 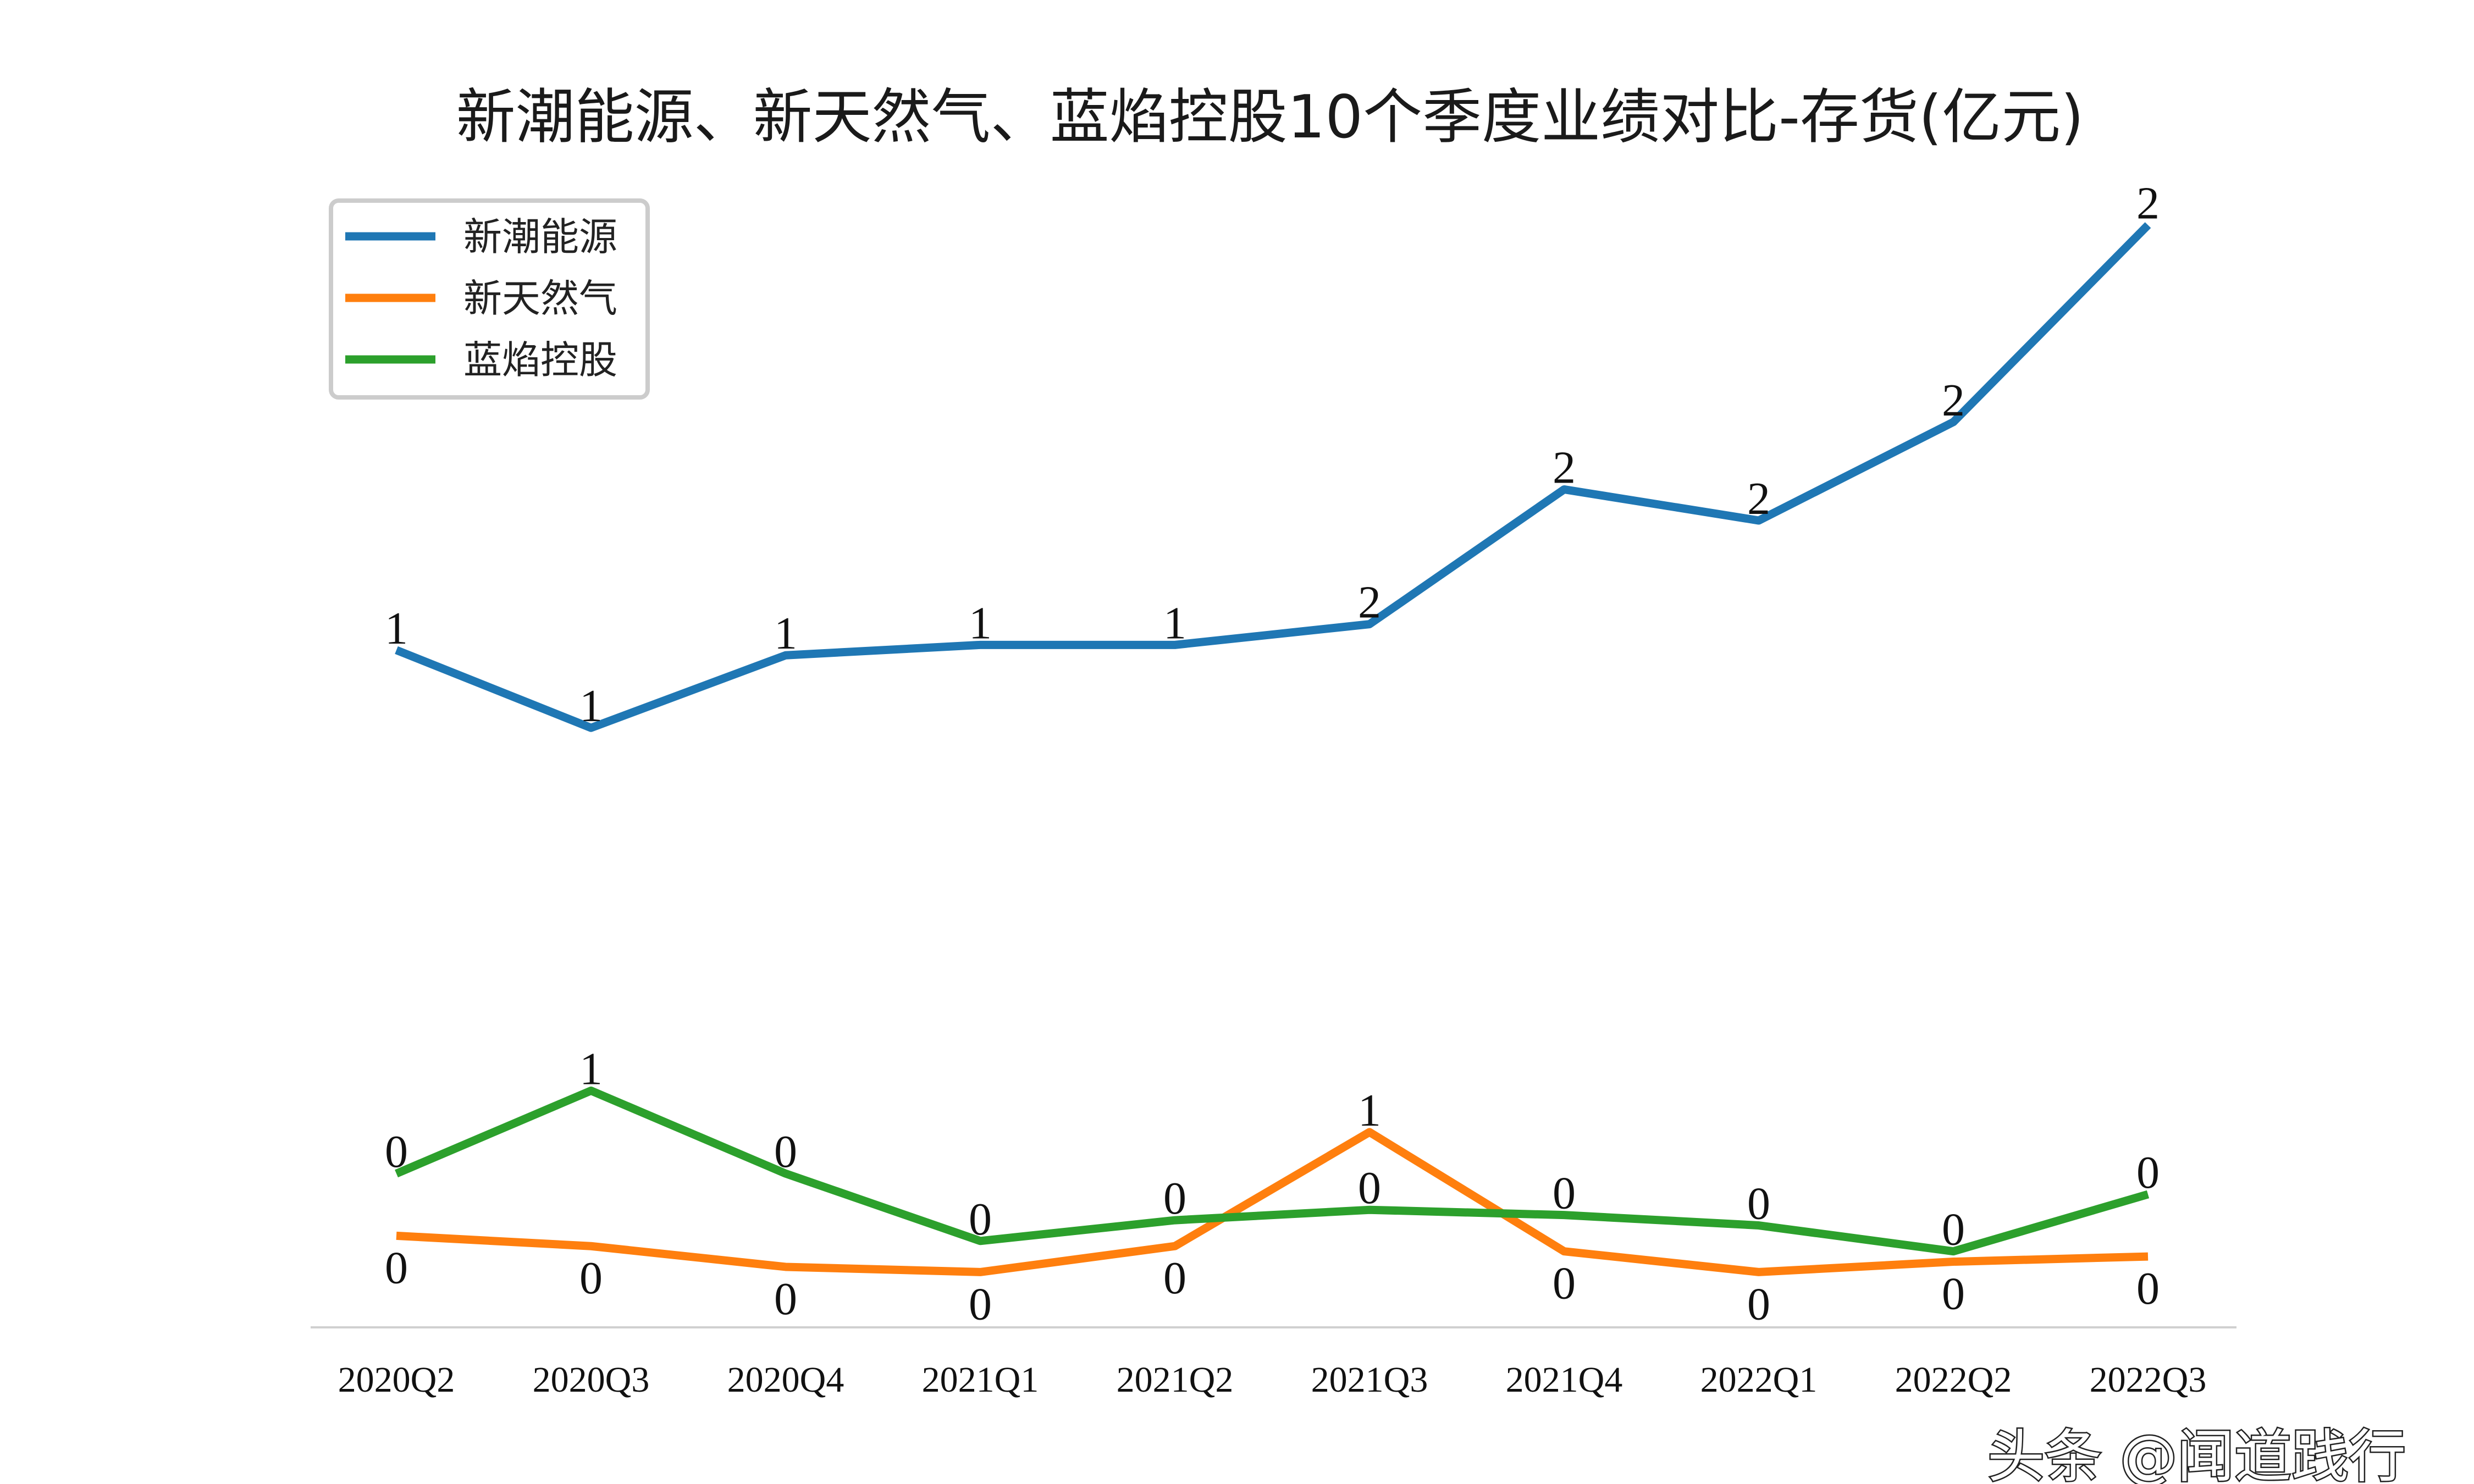 What do you see at coordinates (591, 1380) in the screenshot?
I see `x-tick-label: 2020Q3` at bounding box center [591, 1380].